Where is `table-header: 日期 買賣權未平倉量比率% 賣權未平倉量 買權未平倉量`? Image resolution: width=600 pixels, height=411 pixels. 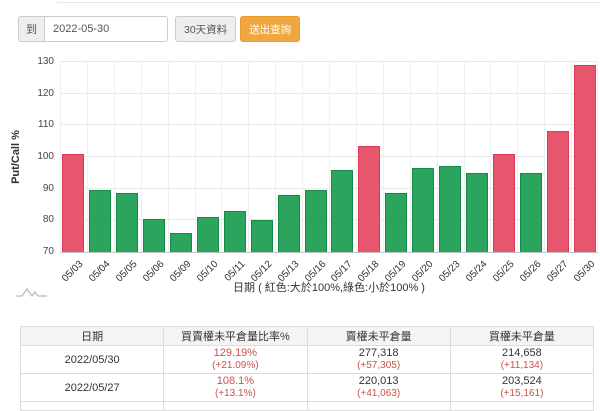
table-header: 日期 買賣權未平倉量比率% 賣權未平倉量 買權未平倉量 is located at coordinates (307, 336).